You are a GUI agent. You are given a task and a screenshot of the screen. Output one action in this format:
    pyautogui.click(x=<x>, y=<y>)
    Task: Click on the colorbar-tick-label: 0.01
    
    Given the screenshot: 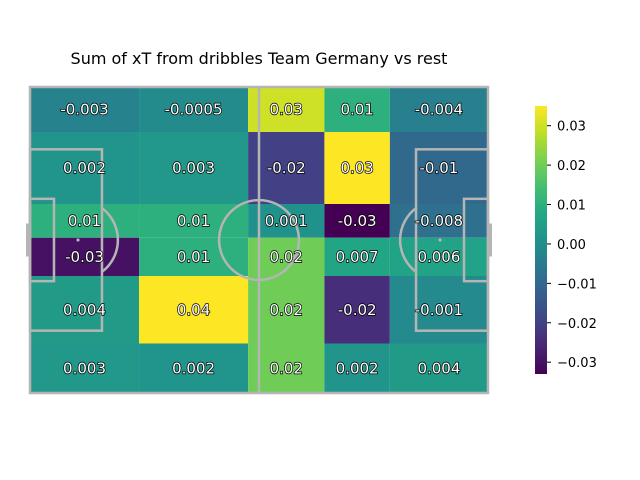 What is the action you would take?
    pyautogui.click(x=571, y=206)
    